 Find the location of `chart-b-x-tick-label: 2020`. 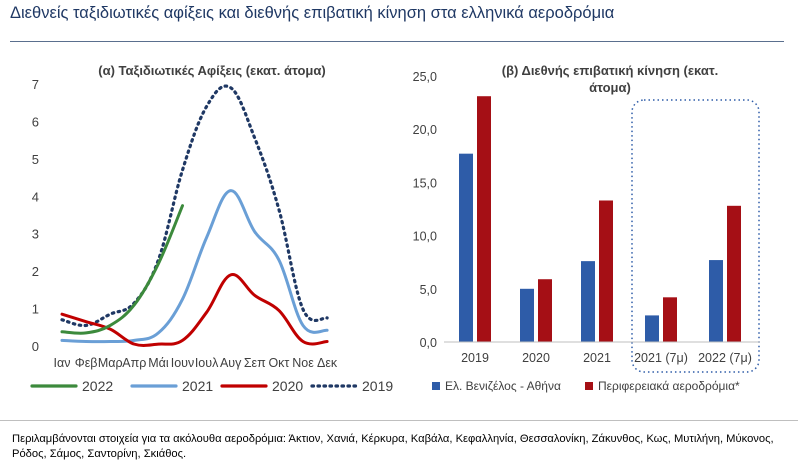

chart-b-x-tick-label: 2020 is located at coordinates (536, 358).